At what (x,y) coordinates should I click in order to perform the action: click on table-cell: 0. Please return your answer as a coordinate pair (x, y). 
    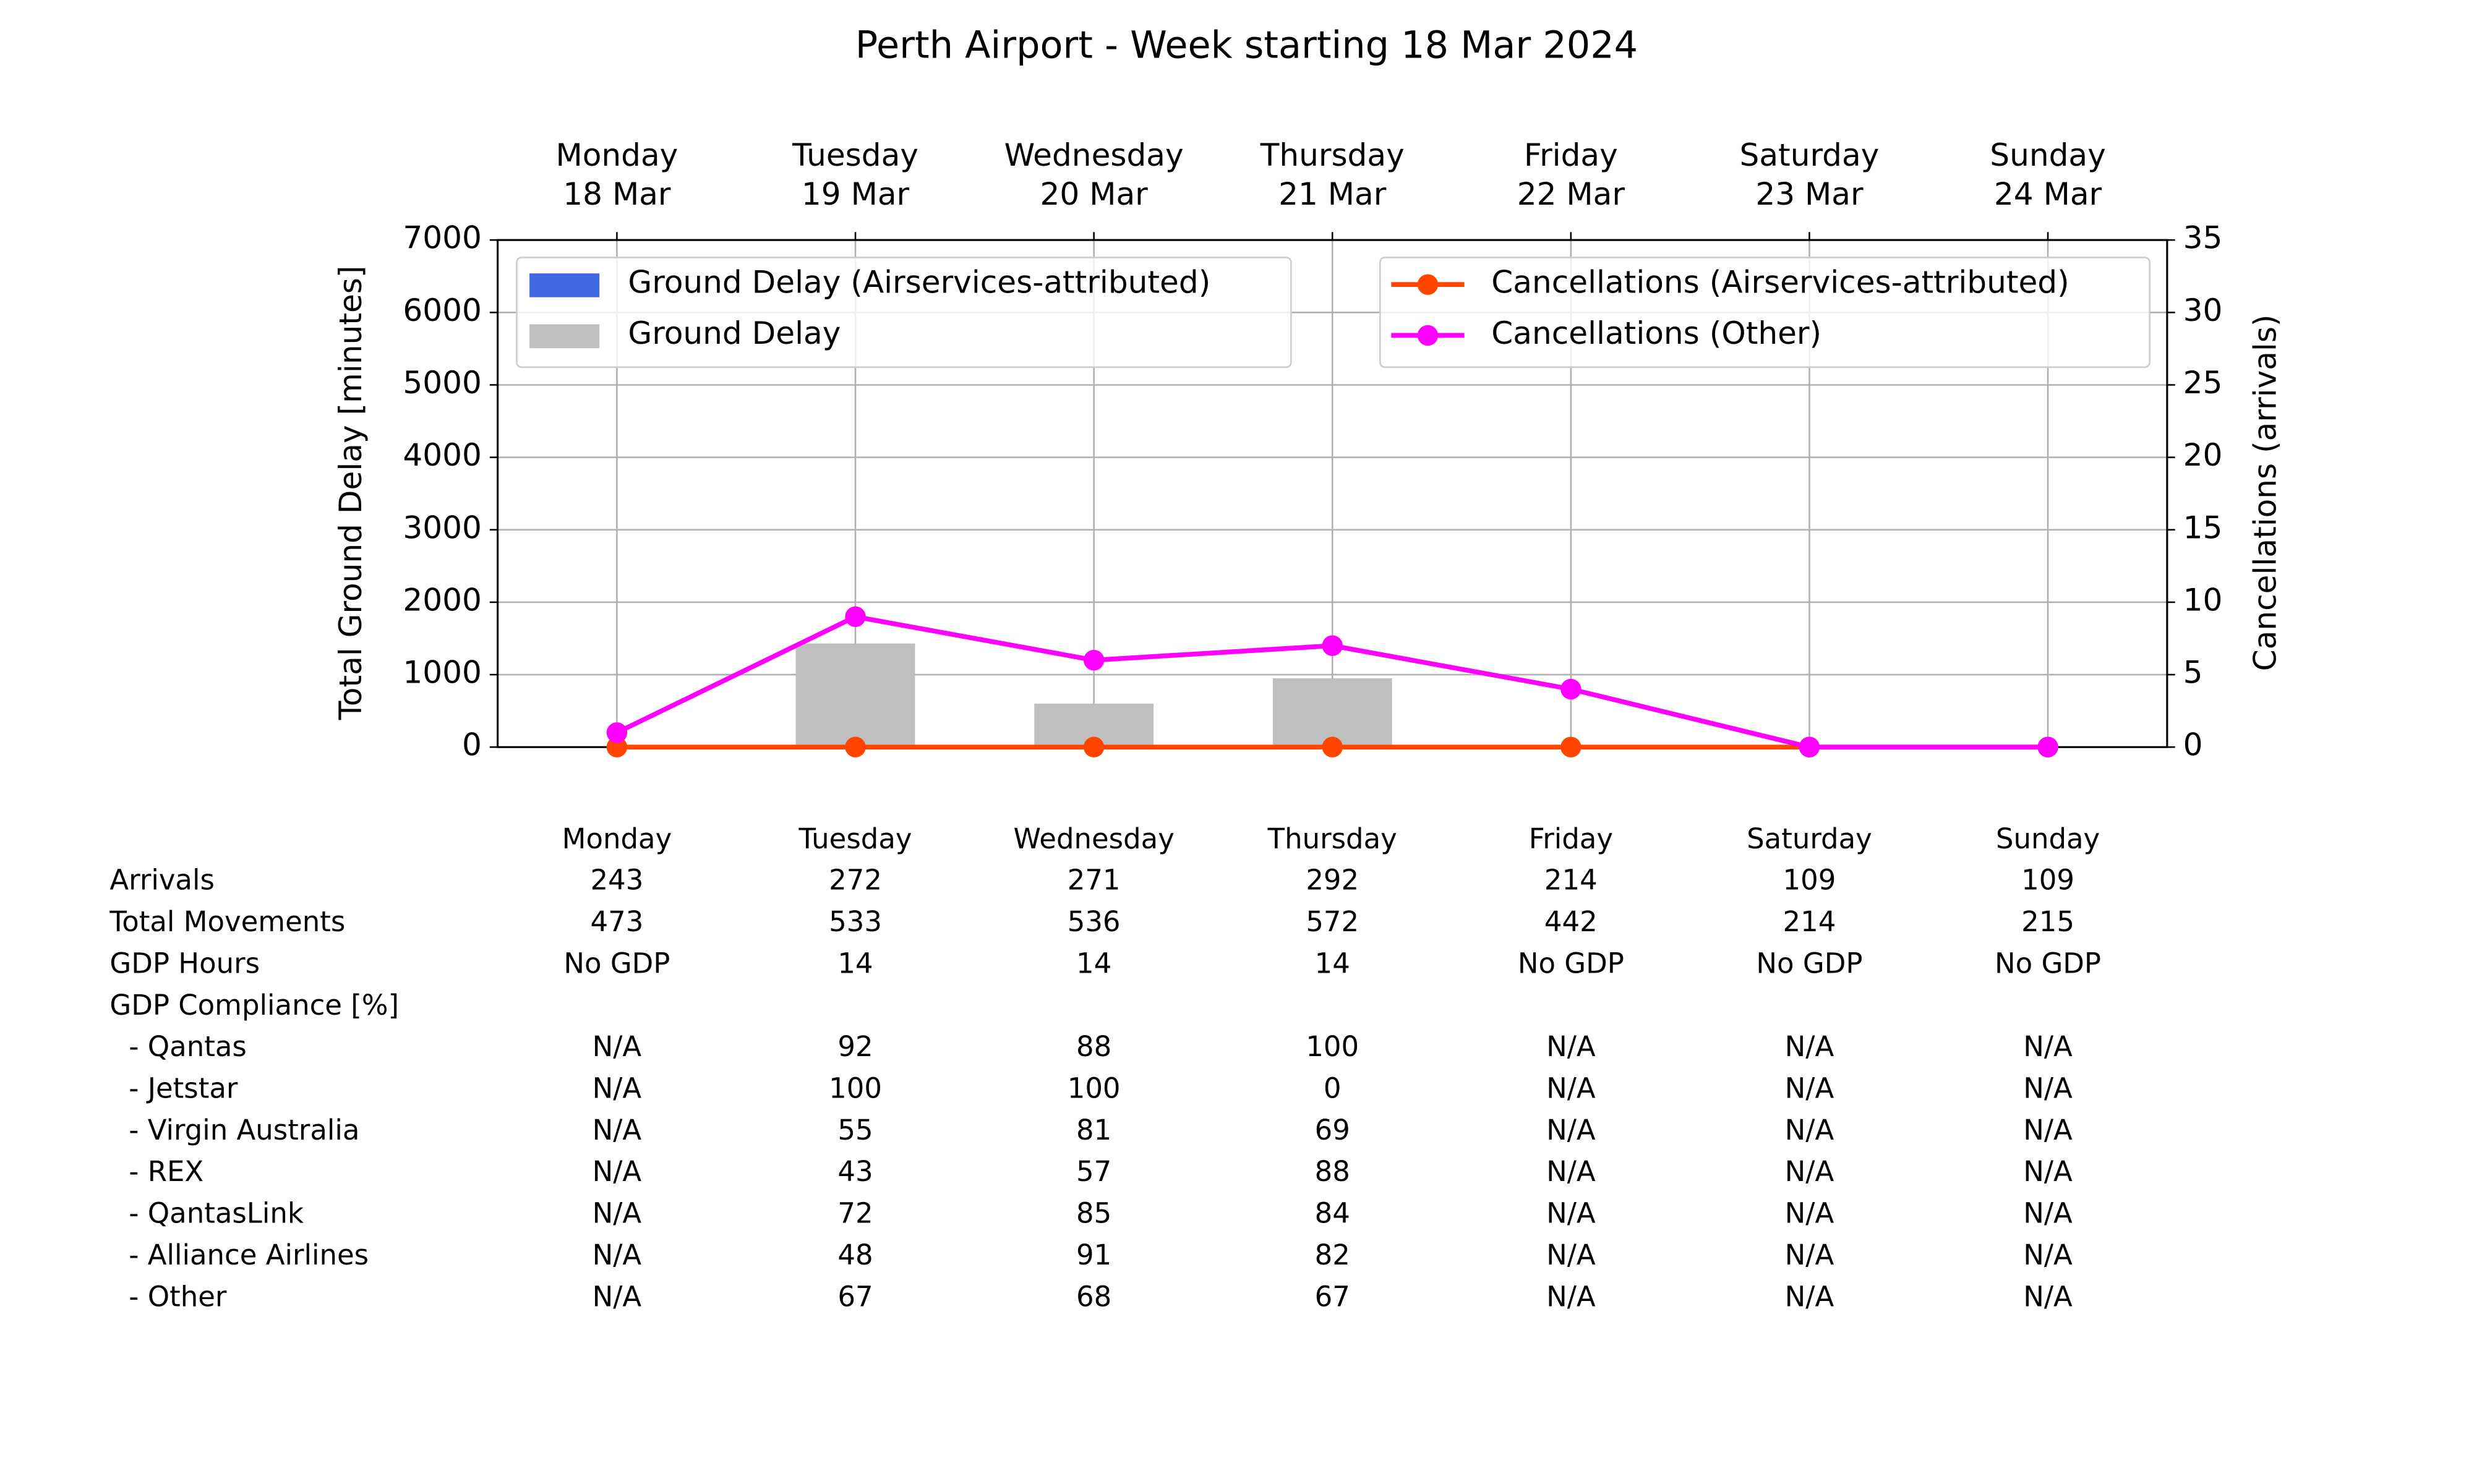
    Looking at the image, I should click on (1333, 1088).